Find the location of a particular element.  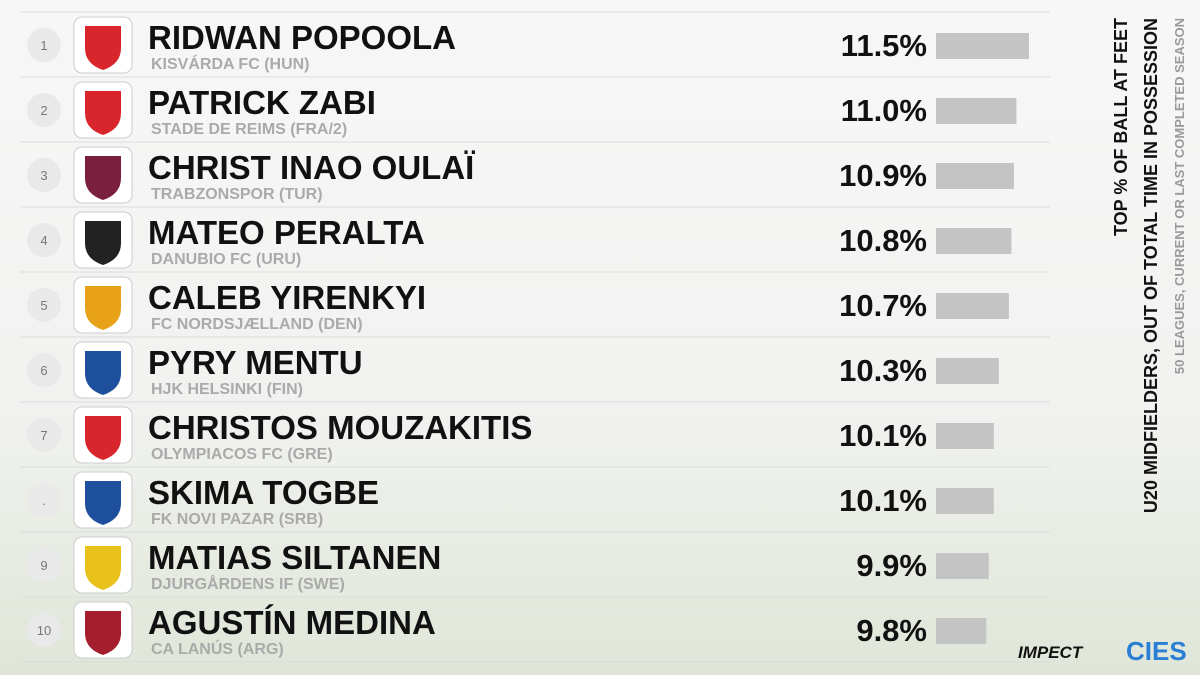

rank: 6 is located at coordinates (43, 370).